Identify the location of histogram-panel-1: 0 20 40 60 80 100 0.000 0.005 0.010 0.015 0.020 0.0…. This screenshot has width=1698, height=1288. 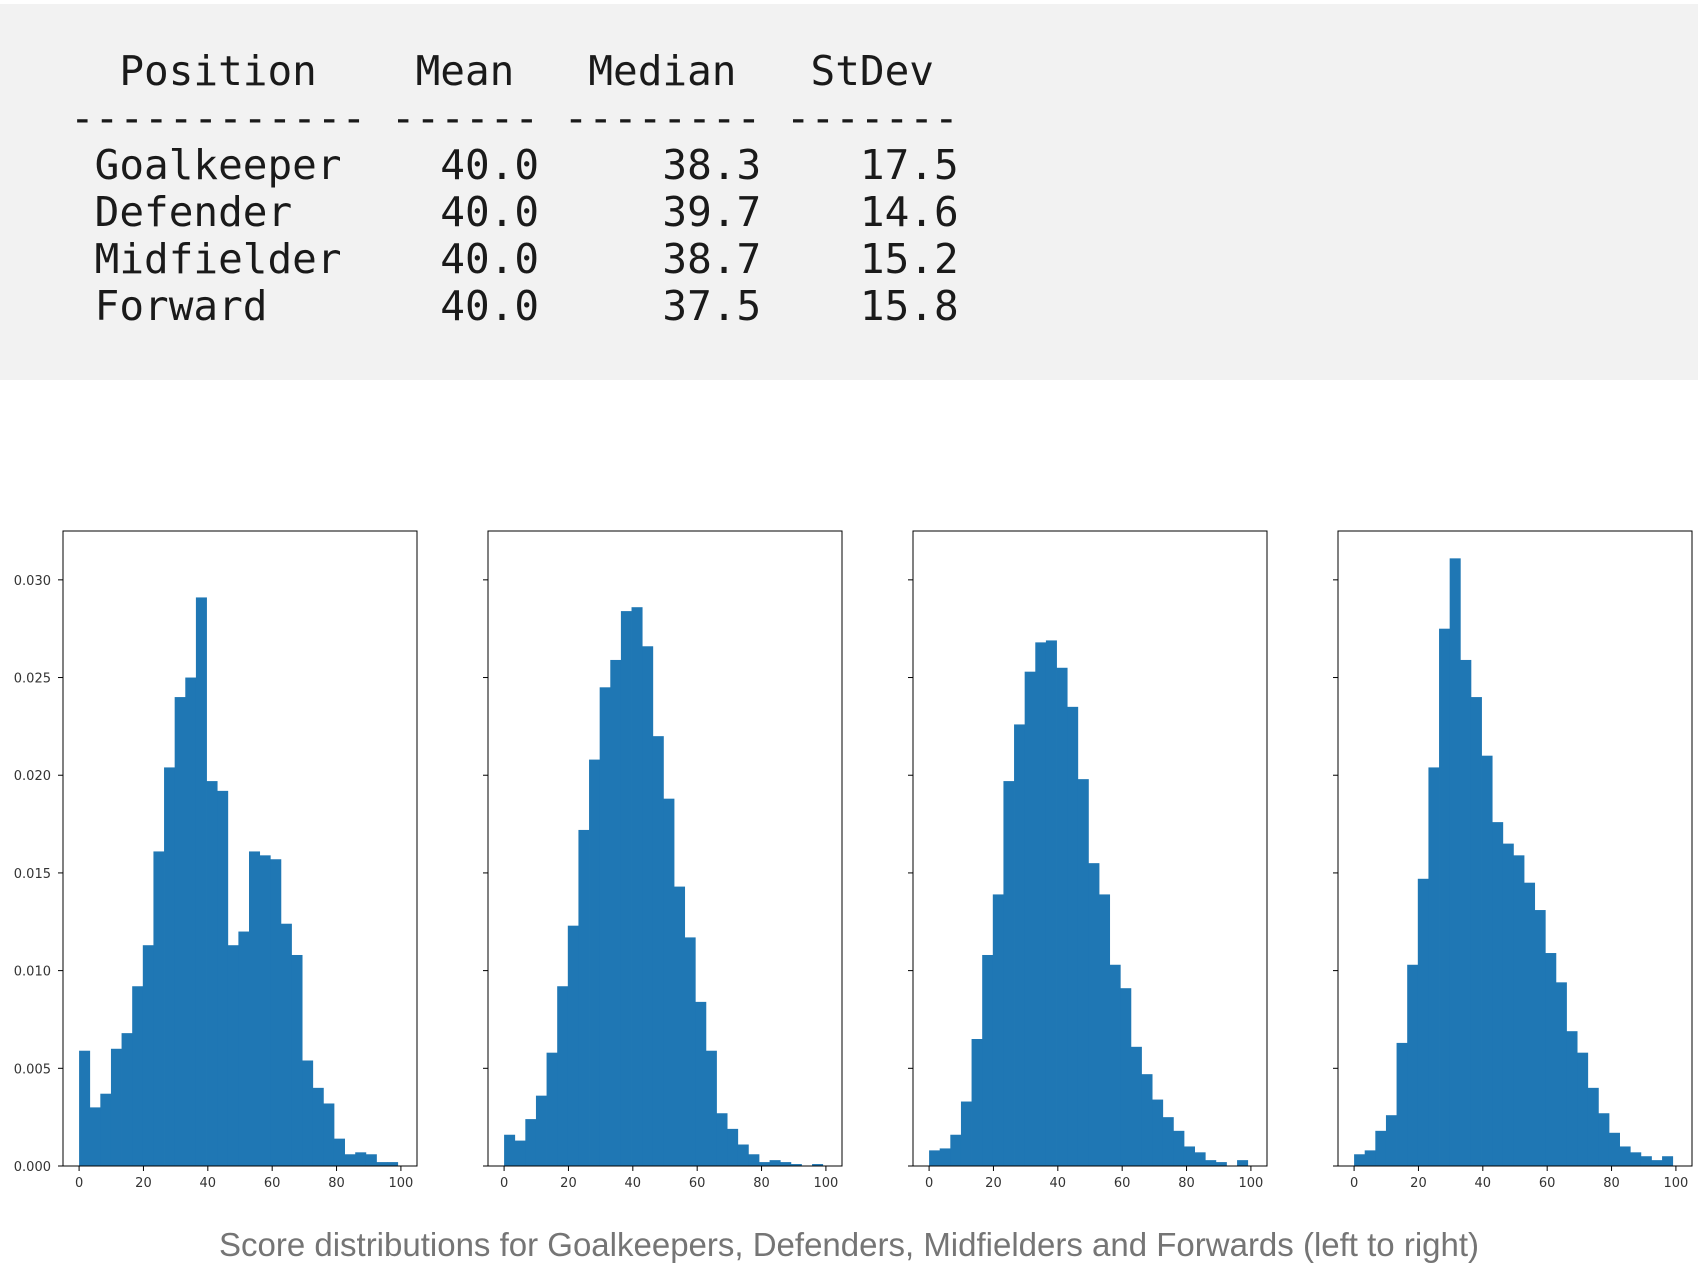
(216, 860).